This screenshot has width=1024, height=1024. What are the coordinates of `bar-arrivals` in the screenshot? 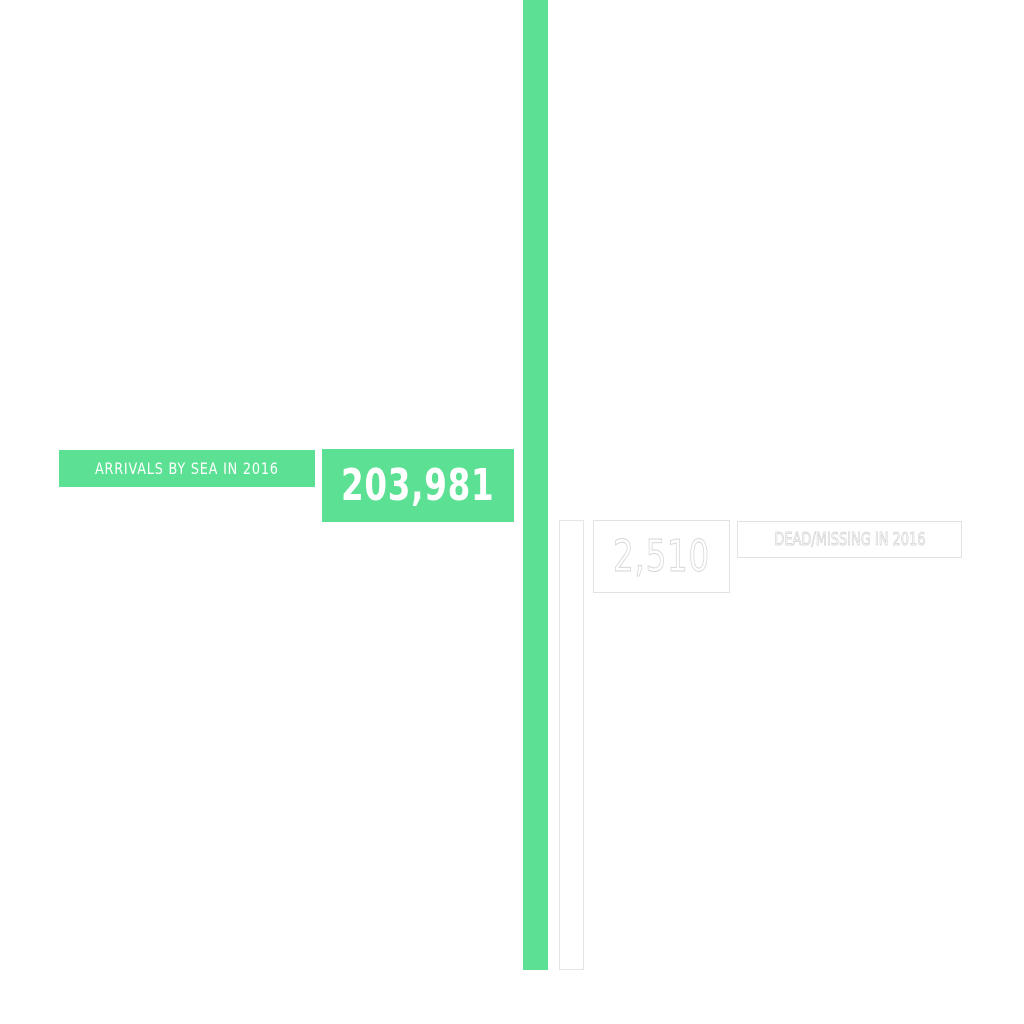 It's located at (535, 485).